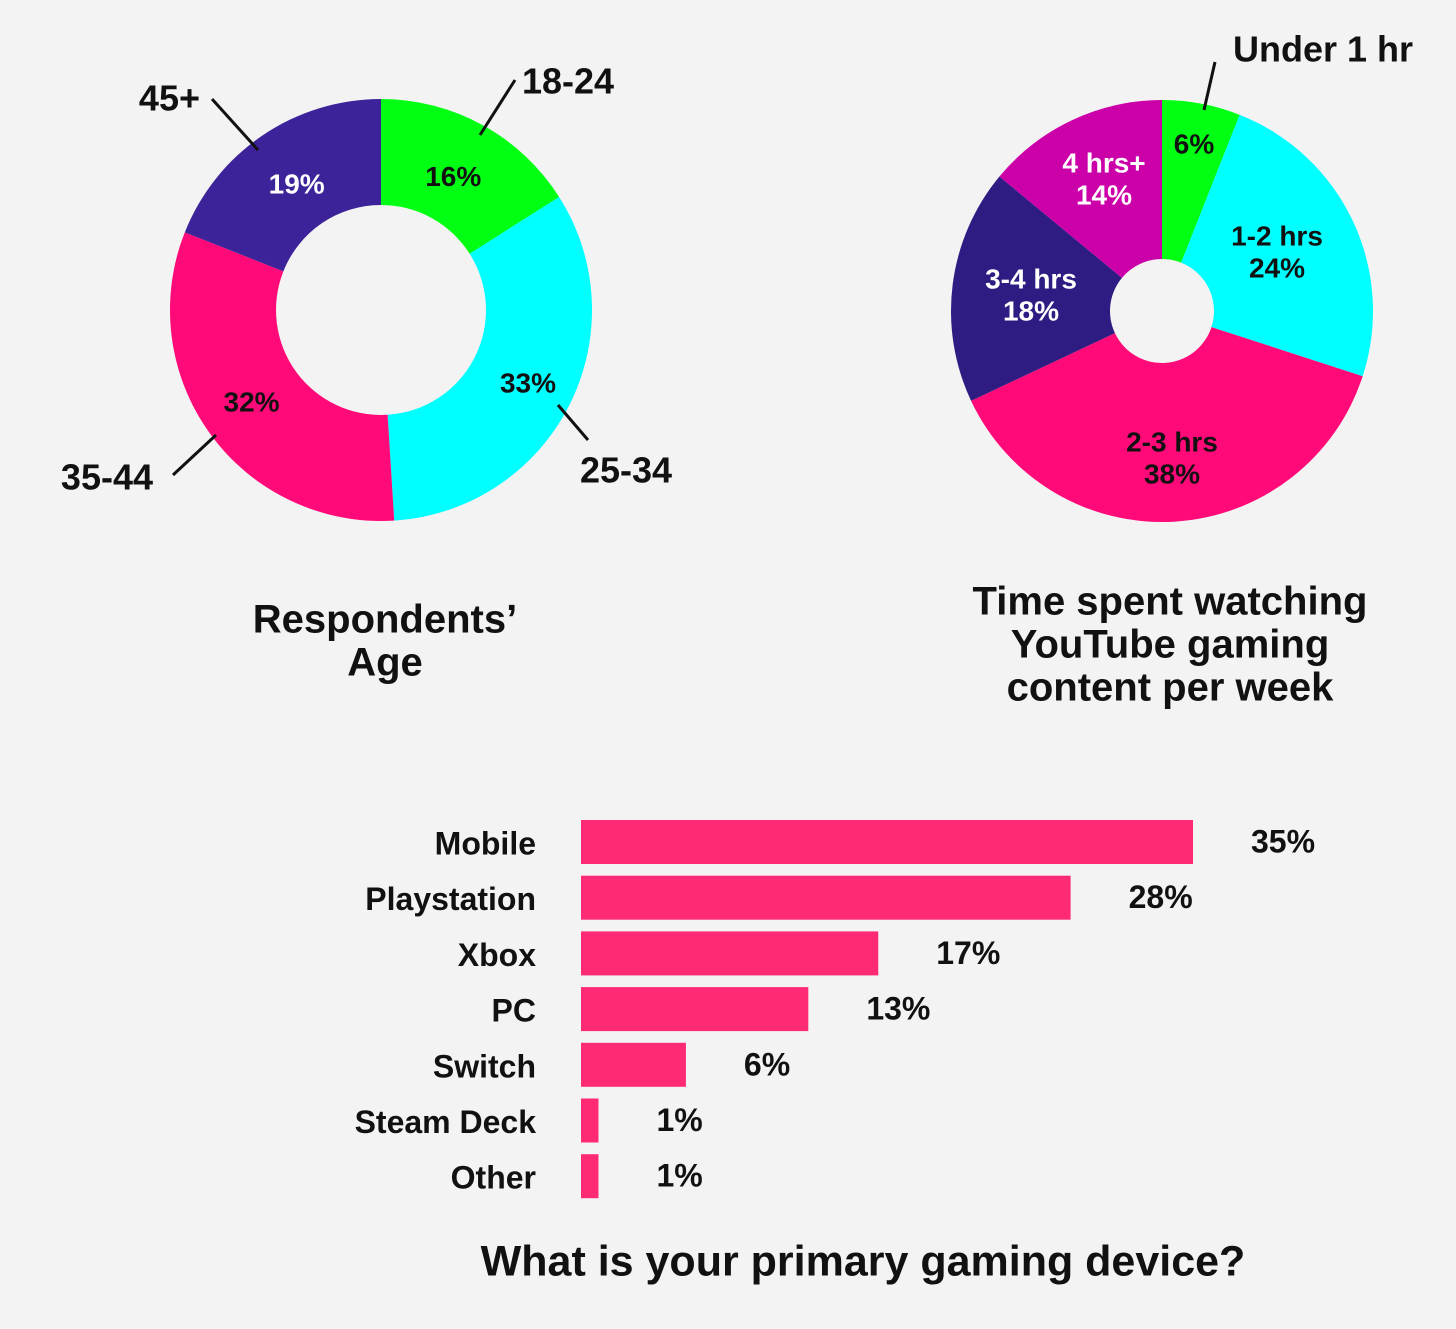  Describe the element at coordinates (493, 1178) in the screenshot. I see `bar-category-label: Other` at that location.